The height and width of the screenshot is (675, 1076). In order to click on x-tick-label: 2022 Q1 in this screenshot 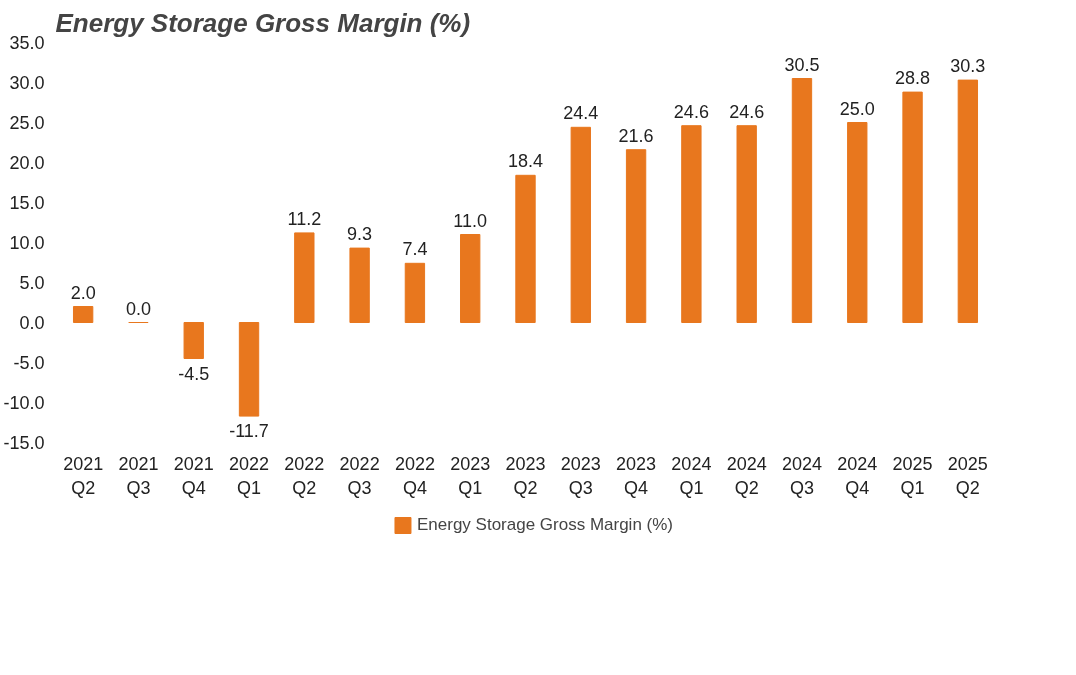, I will do `click(249, 475)`.